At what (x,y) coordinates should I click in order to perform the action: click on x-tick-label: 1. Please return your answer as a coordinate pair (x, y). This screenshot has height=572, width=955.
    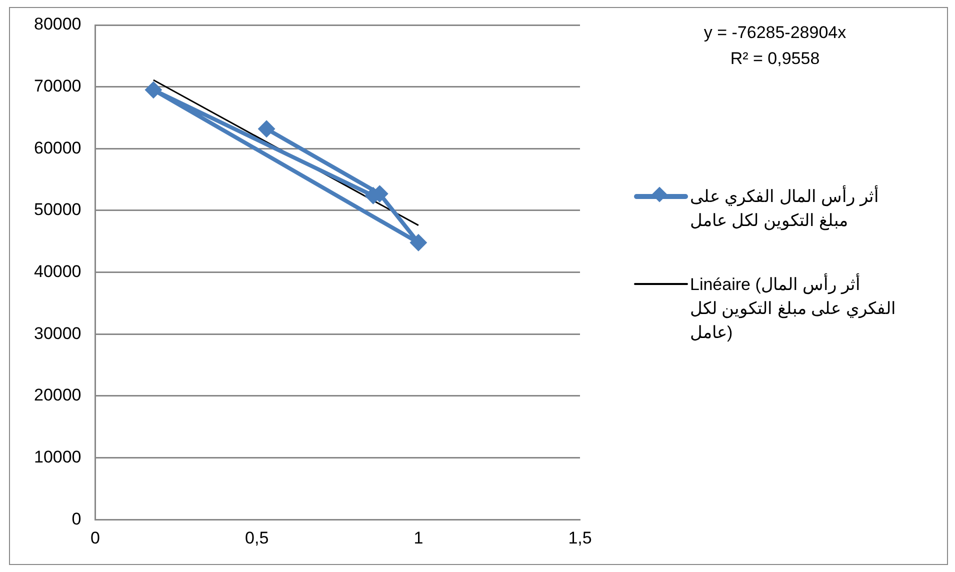
    Looking at the image, I should click on (419, 538).